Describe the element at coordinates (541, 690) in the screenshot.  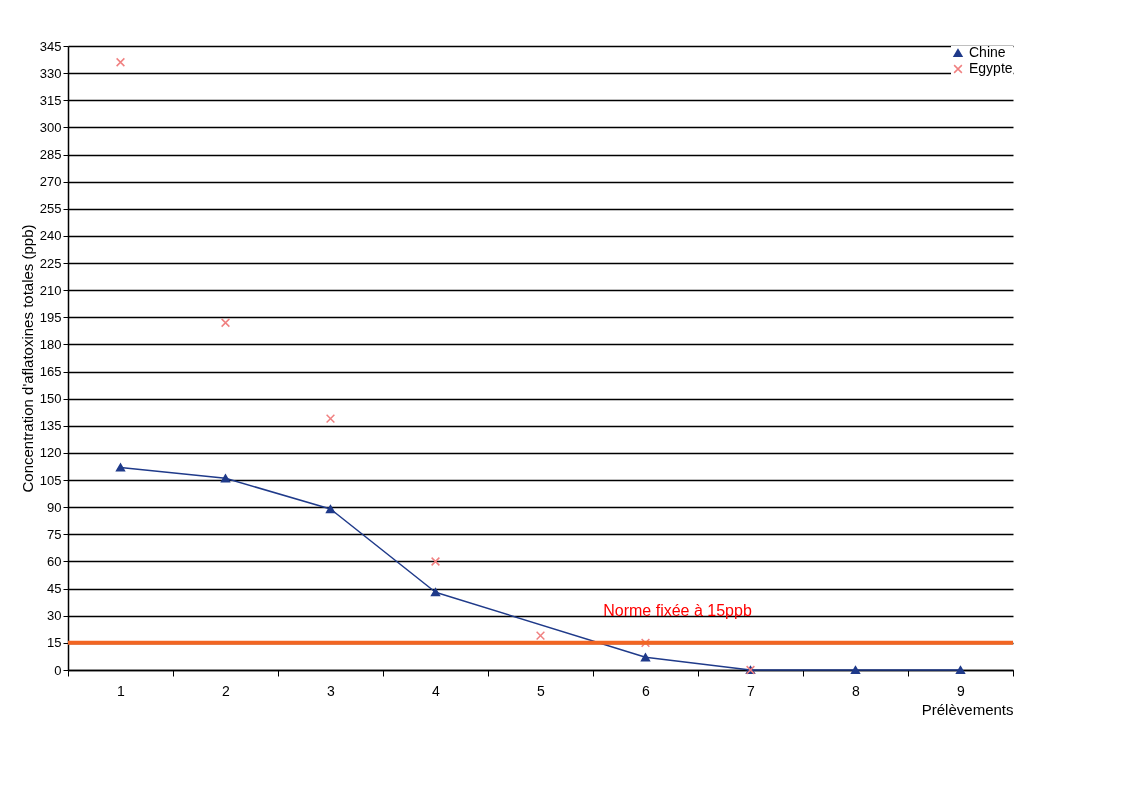
I see `x-tick-label: 5` at that location.